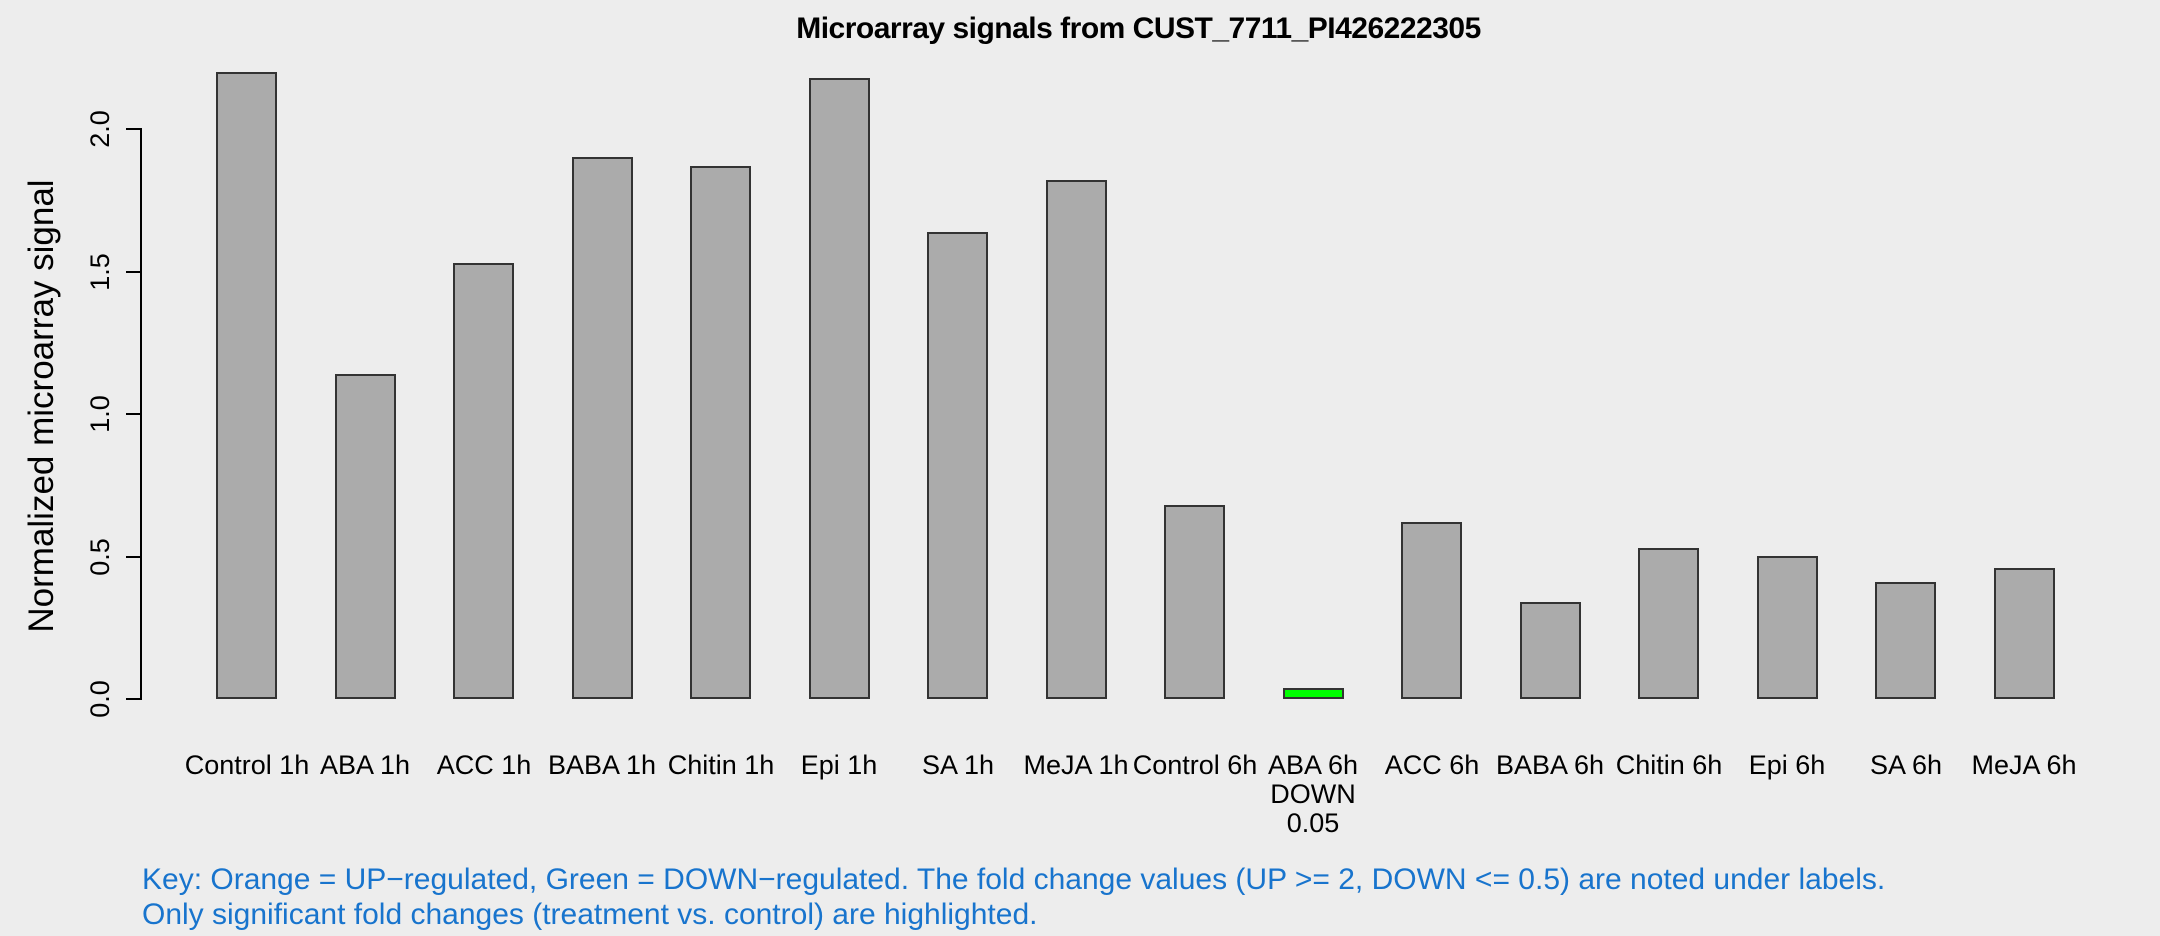 Image resolution: width=2160 pixels, height=936 pixels. I want to click on bar-chitin-1h, so click(720, 432).